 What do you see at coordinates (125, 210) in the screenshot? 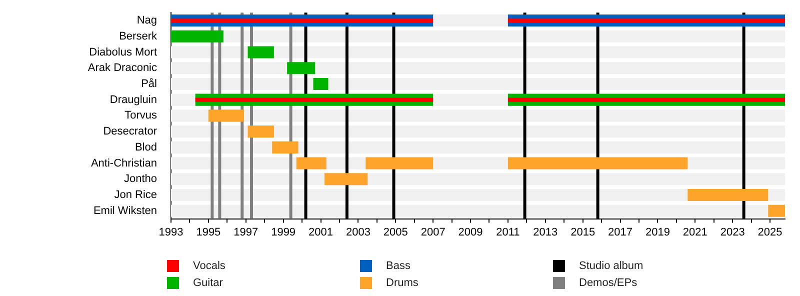
I see `y-tick-label: Emil Wiksten` at bounding box center [125, 210].